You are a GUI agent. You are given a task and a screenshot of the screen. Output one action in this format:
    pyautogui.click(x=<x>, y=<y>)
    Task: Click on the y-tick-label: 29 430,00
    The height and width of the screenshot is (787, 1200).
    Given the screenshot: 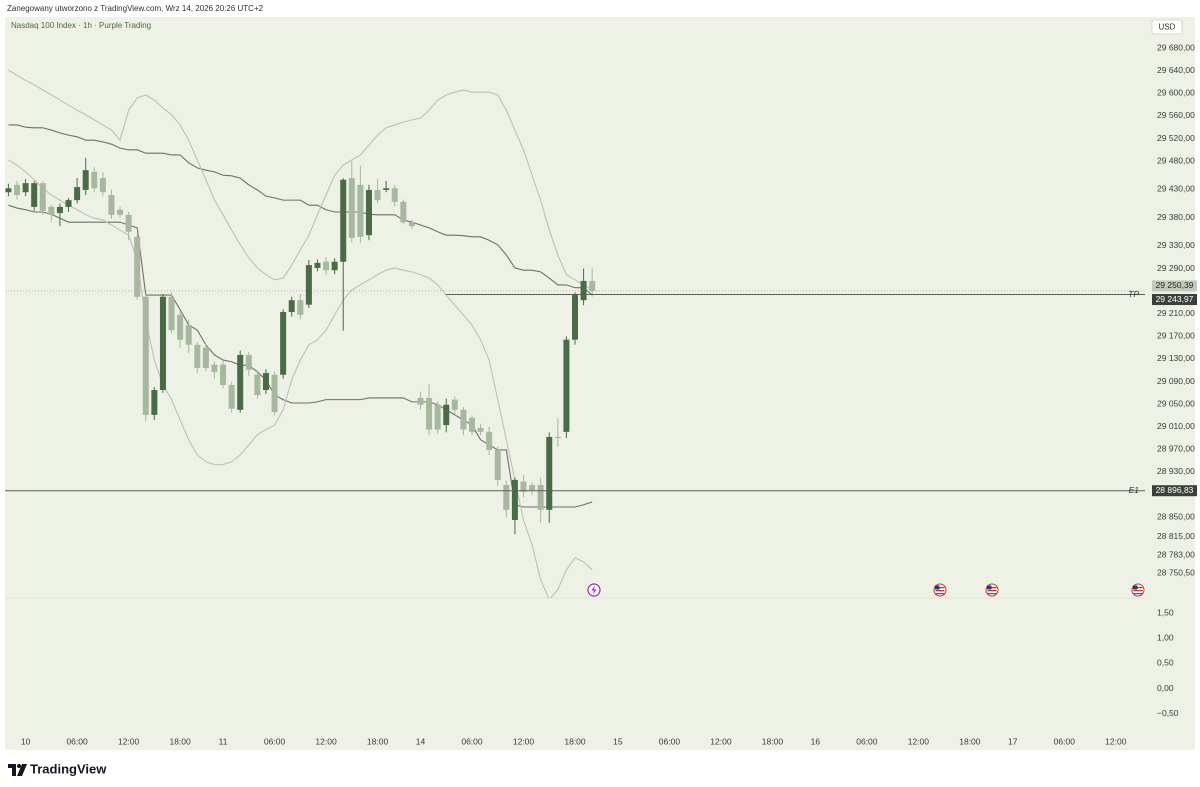 What is the action you would take?
    pyautogui.click(x=1176, y=189)
    